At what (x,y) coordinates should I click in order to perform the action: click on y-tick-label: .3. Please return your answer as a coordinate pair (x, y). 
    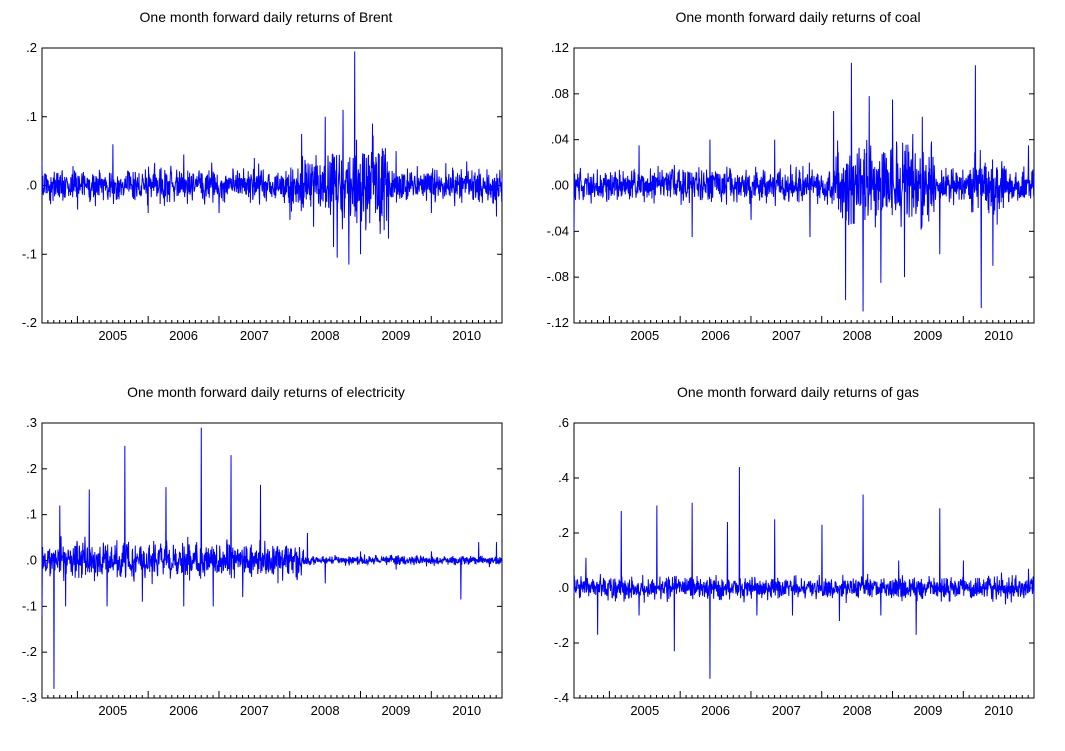
    Looking at the image, I should click on (31, 422).